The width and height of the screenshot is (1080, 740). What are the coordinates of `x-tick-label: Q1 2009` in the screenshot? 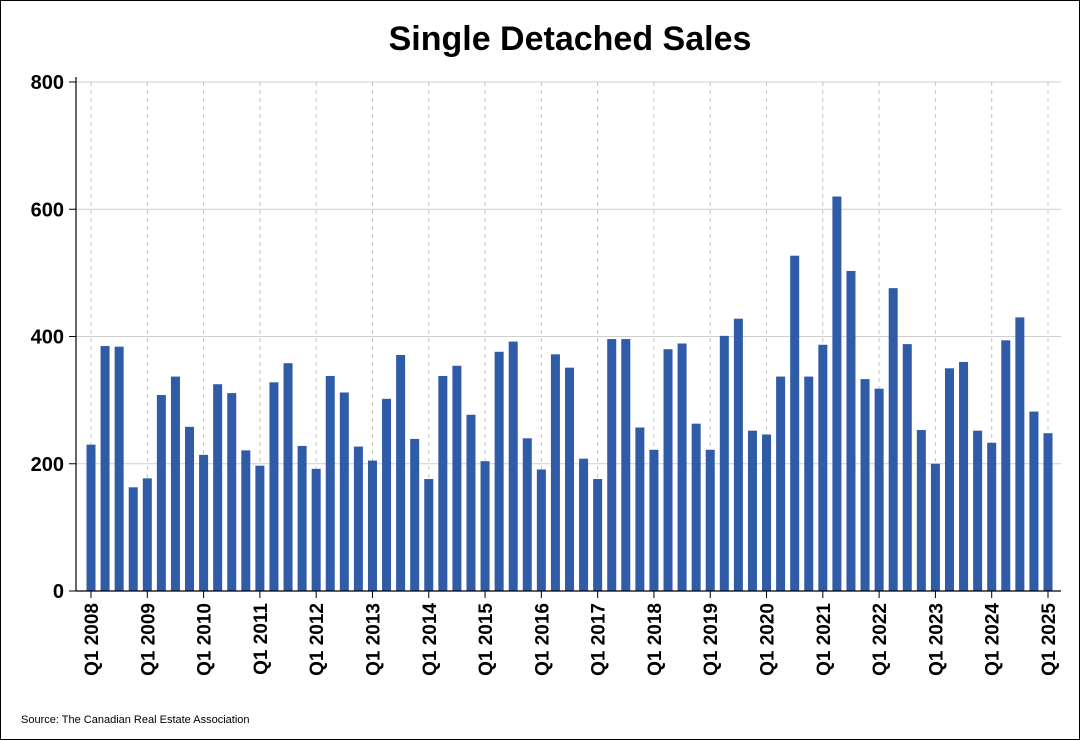 It's located at (148, 639).